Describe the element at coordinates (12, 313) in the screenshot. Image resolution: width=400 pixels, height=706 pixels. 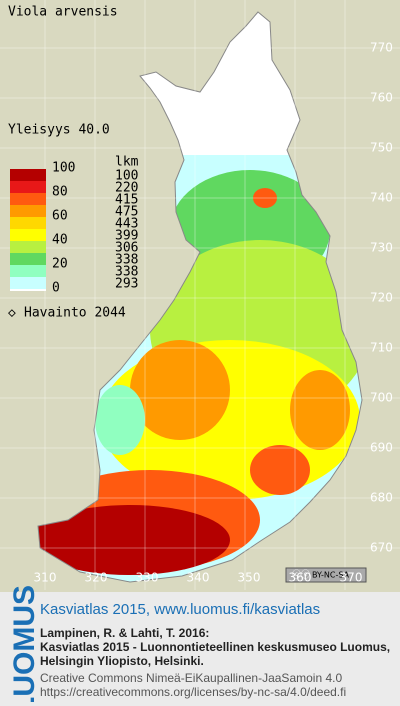
I see `observation-marker: ◇` at that location.